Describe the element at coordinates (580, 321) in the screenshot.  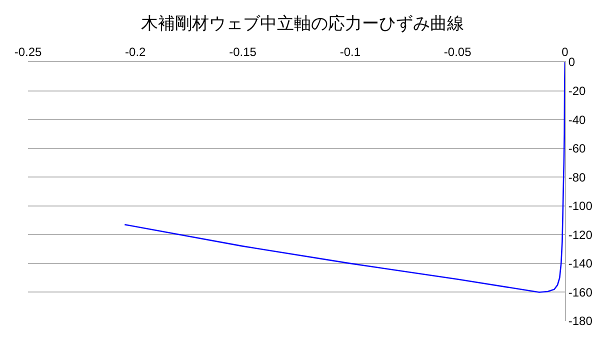
I see `y-tick-label: -180` at that location.